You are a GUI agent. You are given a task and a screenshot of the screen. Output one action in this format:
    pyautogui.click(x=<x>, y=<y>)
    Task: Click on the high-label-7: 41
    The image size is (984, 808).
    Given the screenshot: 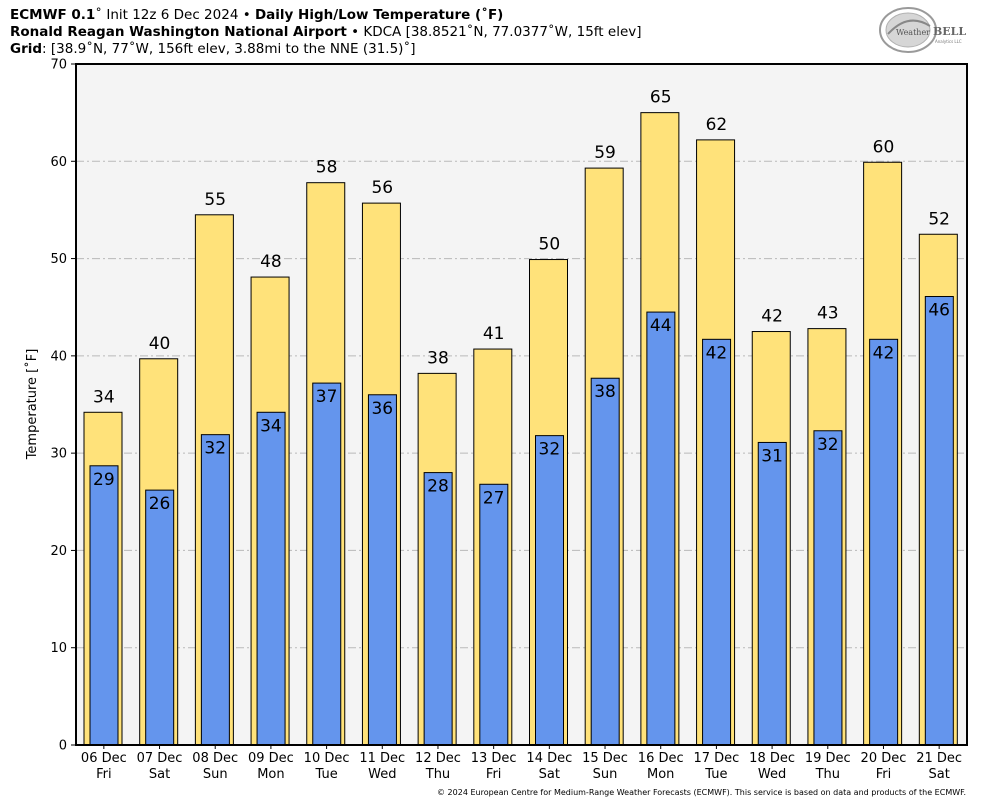 What is the action you would take?
    pyautogui.click(x=494, y=334)
    